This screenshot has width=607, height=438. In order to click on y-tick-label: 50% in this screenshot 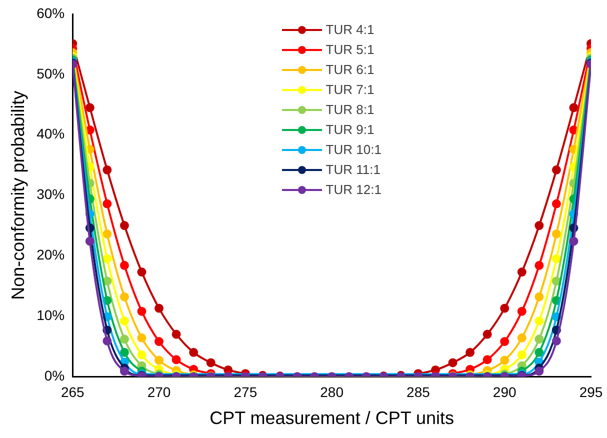, I will do `click(50, 73)`.